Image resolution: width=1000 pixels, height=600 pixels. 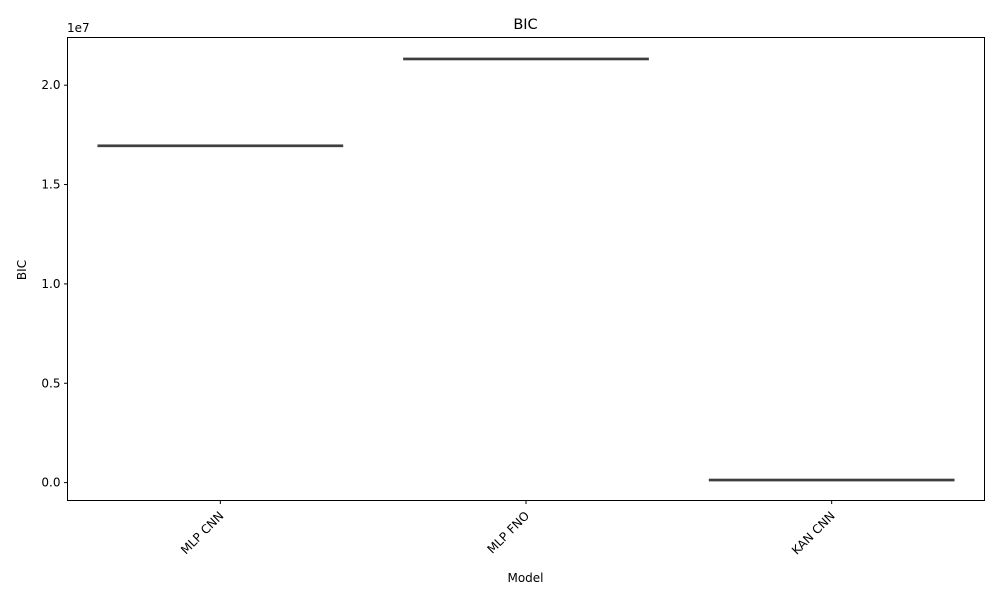 What do you see at coordinates (831, 480) in the screenshot?
I see `box-kan-cnn` at bounding box center [831, 480].